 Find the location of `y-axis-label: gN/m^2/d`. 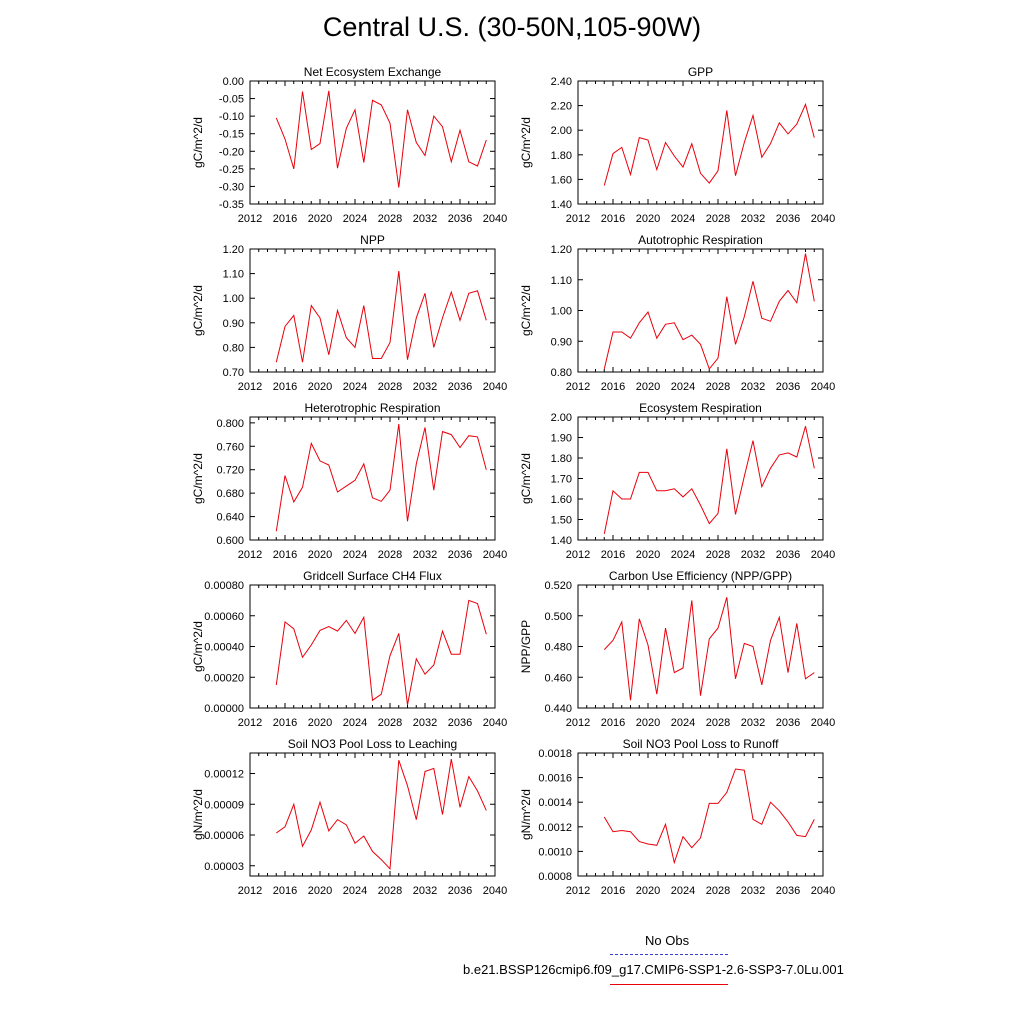

y-axis-label: gN/m^2/d is located at coordinates (526, 814).